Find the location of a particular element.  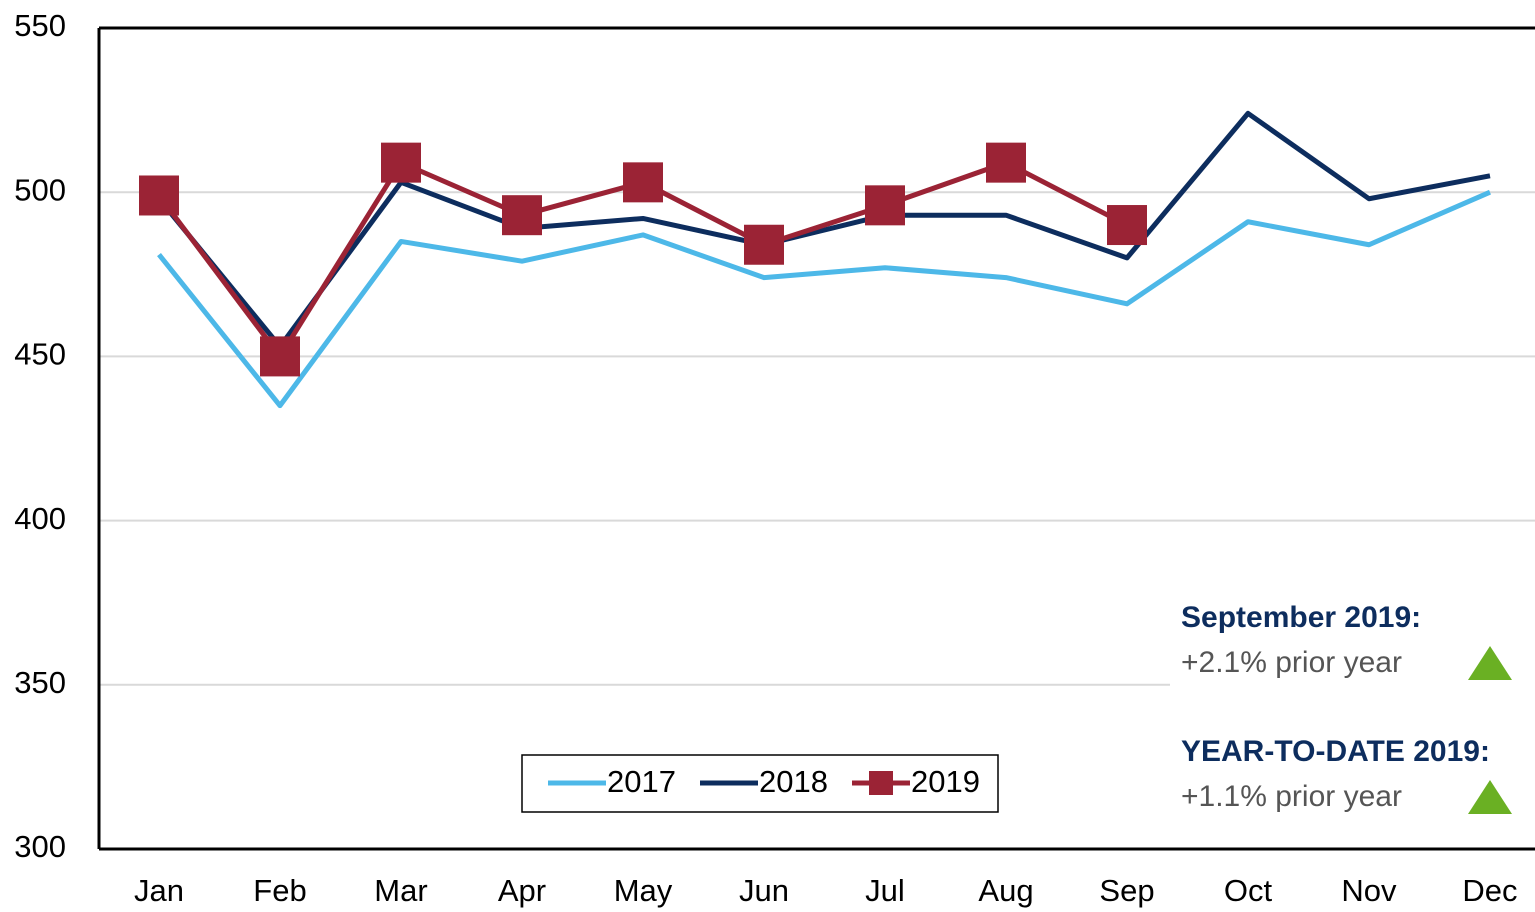

y-tick-label: 300 is located at coordinates (40, 846).